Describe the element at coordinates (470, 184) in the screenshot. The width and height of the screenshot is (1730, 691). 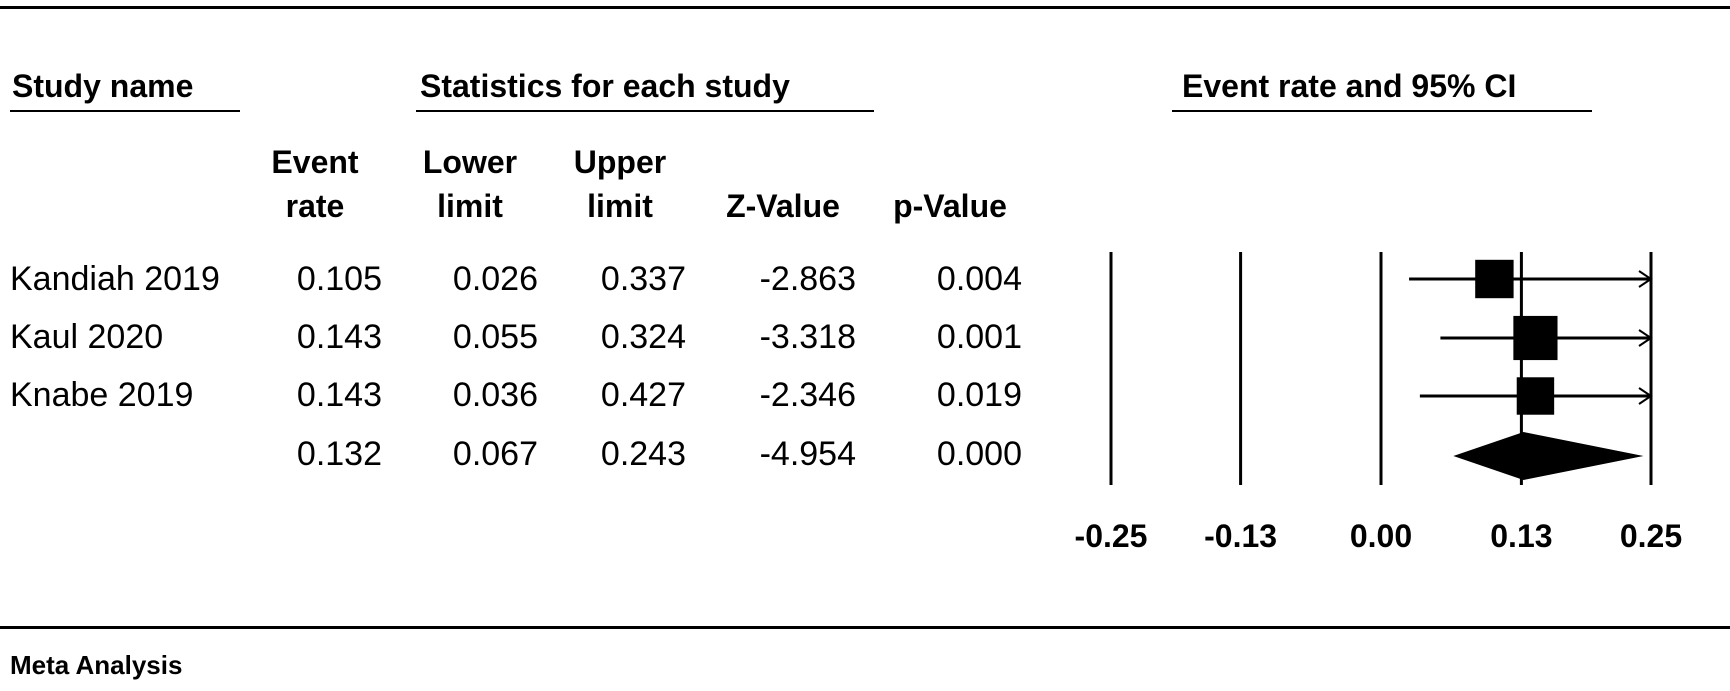
I see `col-lower-header: Lower limit` at that location.